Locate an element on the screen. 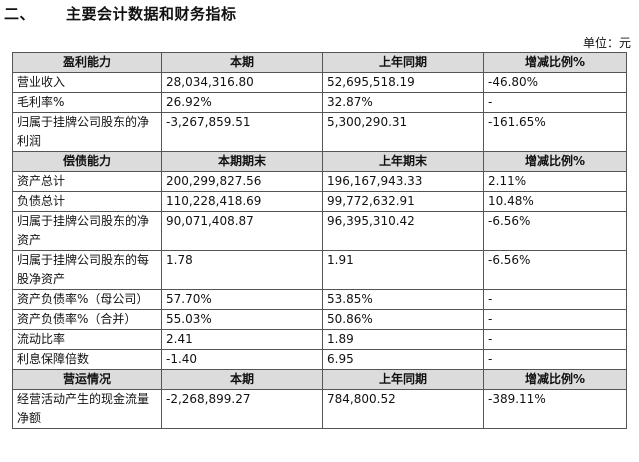  table-cell: 53.85% is located at coordinates (403, 299).